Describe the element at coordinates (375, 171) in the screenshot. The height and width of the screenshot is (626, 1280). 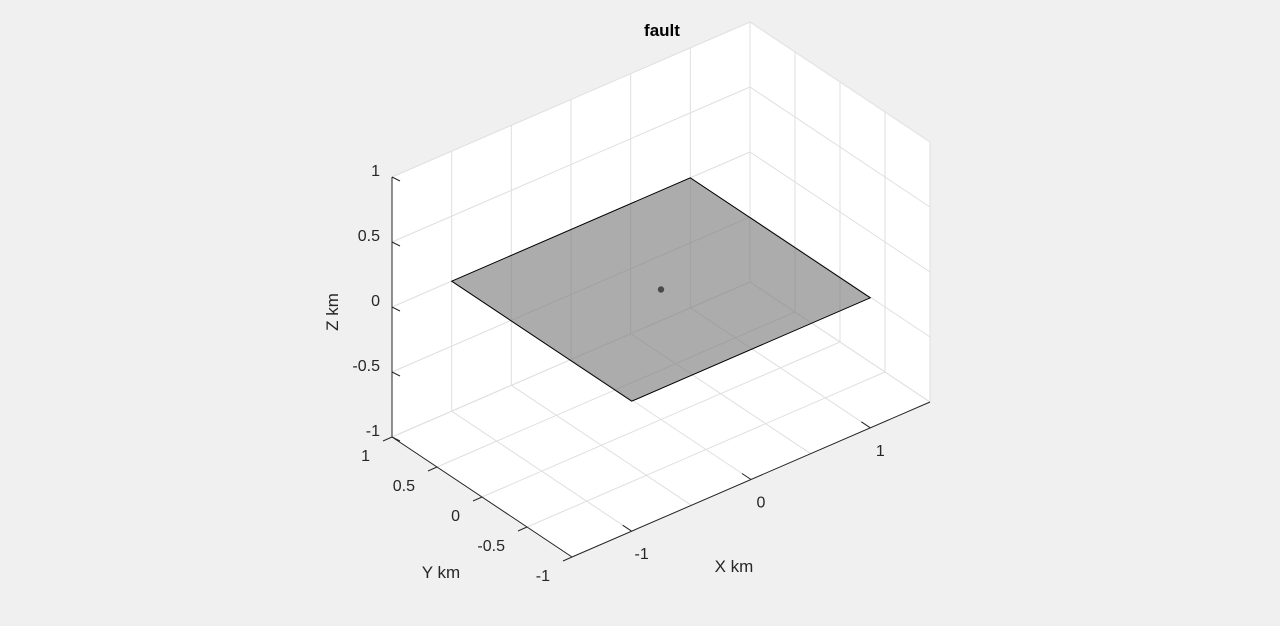
I see `z-tick-label: 1` at that location.